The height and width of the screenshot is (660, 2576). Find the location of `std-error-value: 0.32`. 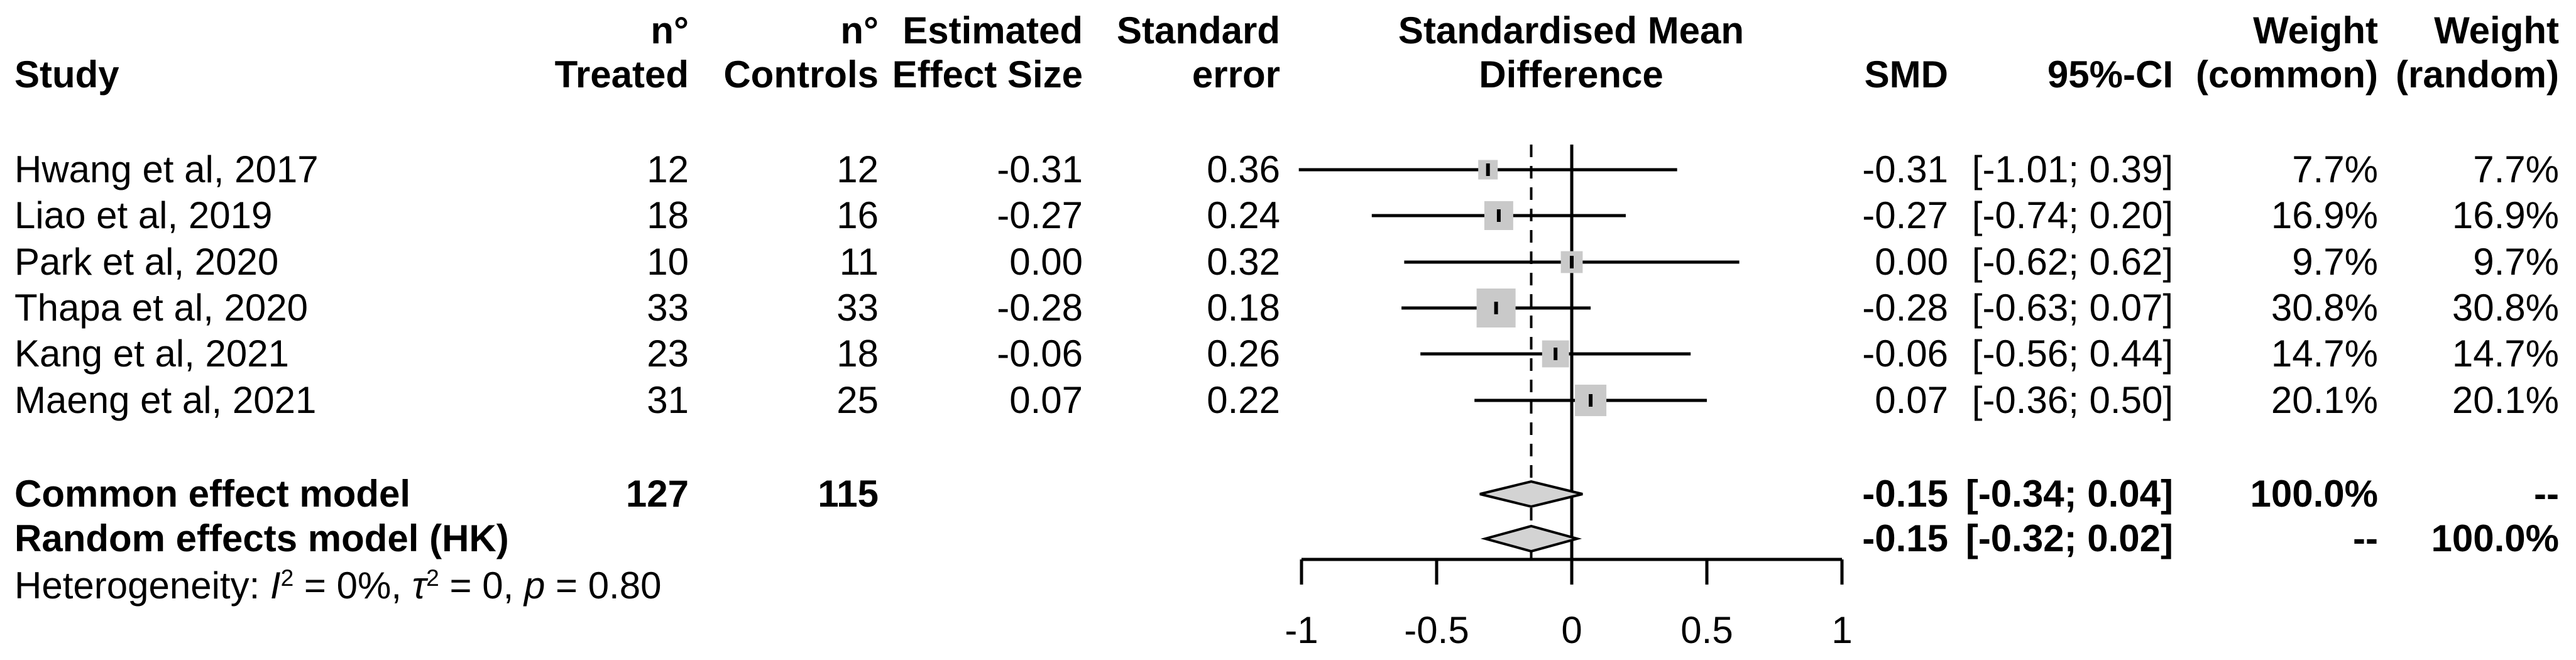

std-error-value: 0.32 is located at coordinates (1243, 262).